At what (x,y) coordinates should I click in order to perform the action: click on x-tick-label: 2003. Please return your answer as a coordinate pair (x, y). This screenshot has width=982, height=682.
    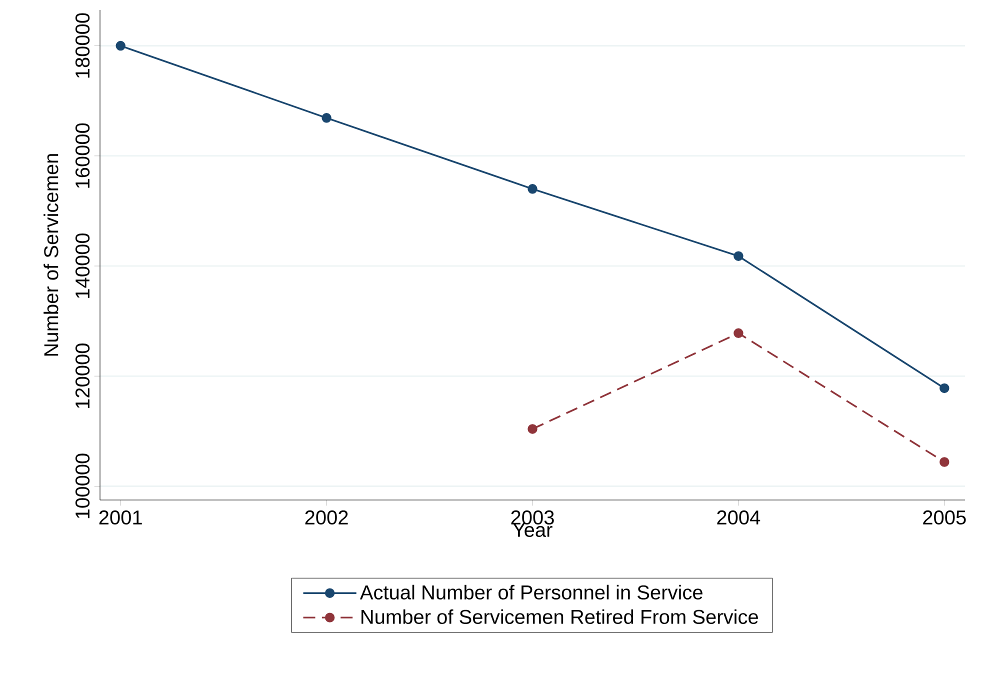
    Looking at the image, I should click on (532, 517).